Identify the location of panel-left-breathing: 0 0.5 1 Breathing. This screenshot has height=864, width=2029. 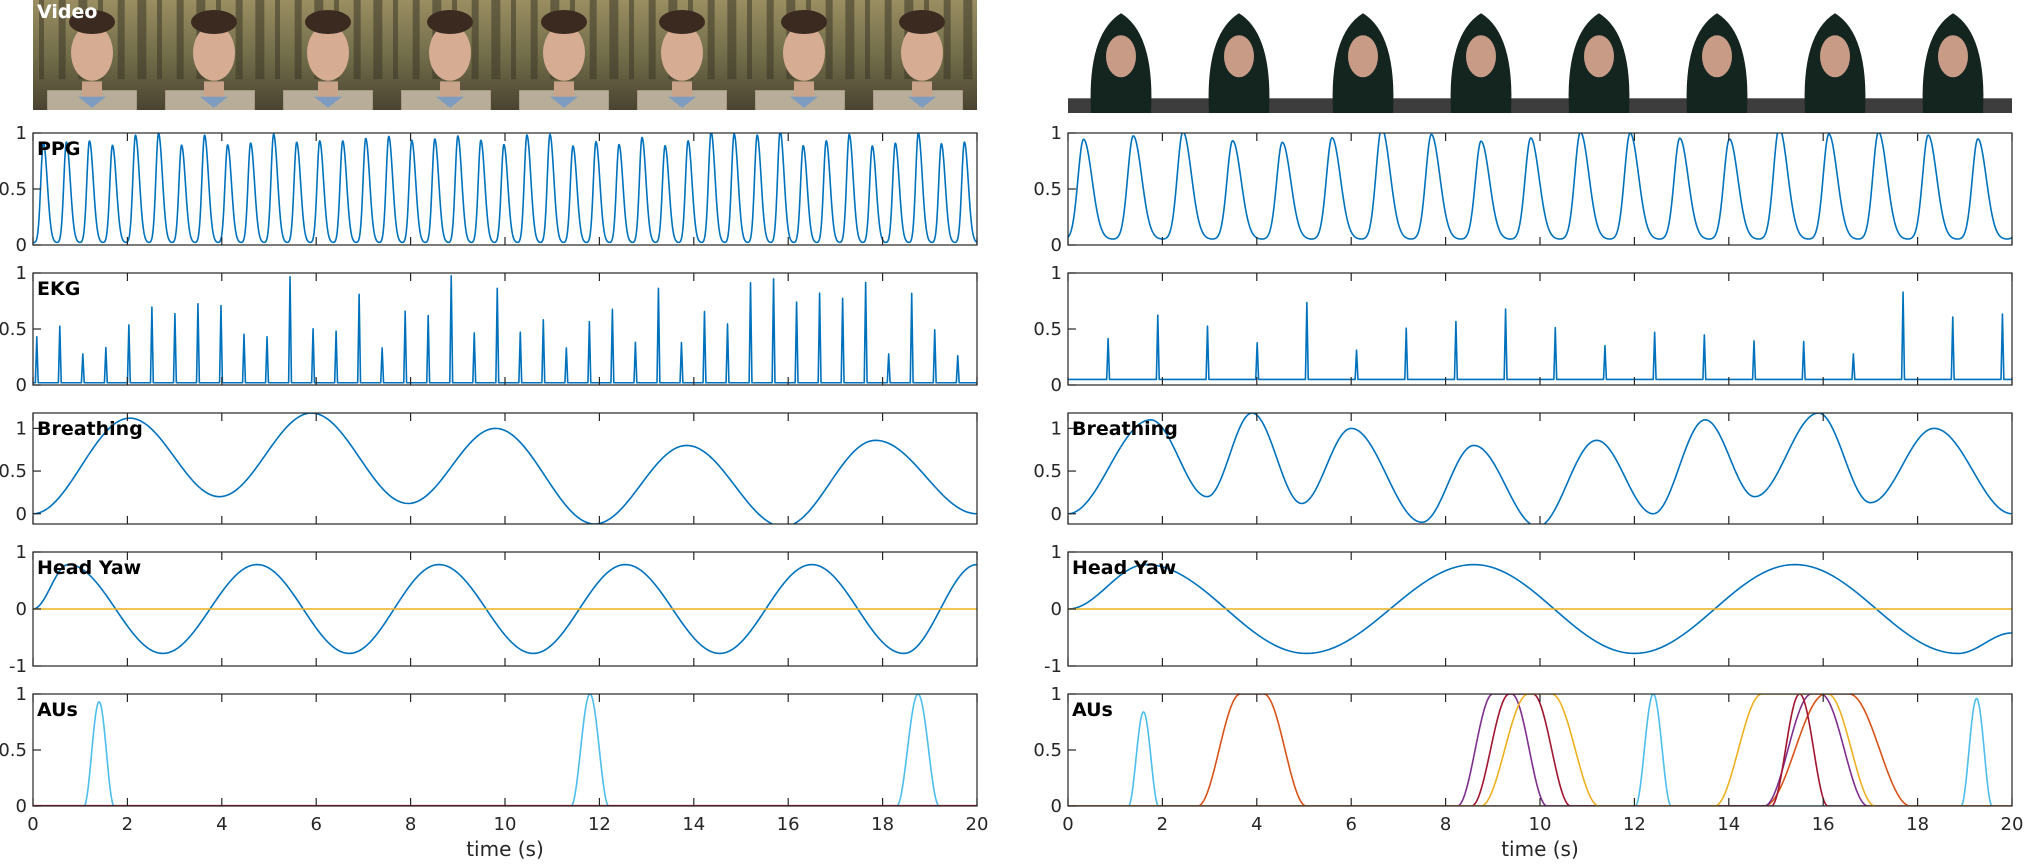
(489, 468).